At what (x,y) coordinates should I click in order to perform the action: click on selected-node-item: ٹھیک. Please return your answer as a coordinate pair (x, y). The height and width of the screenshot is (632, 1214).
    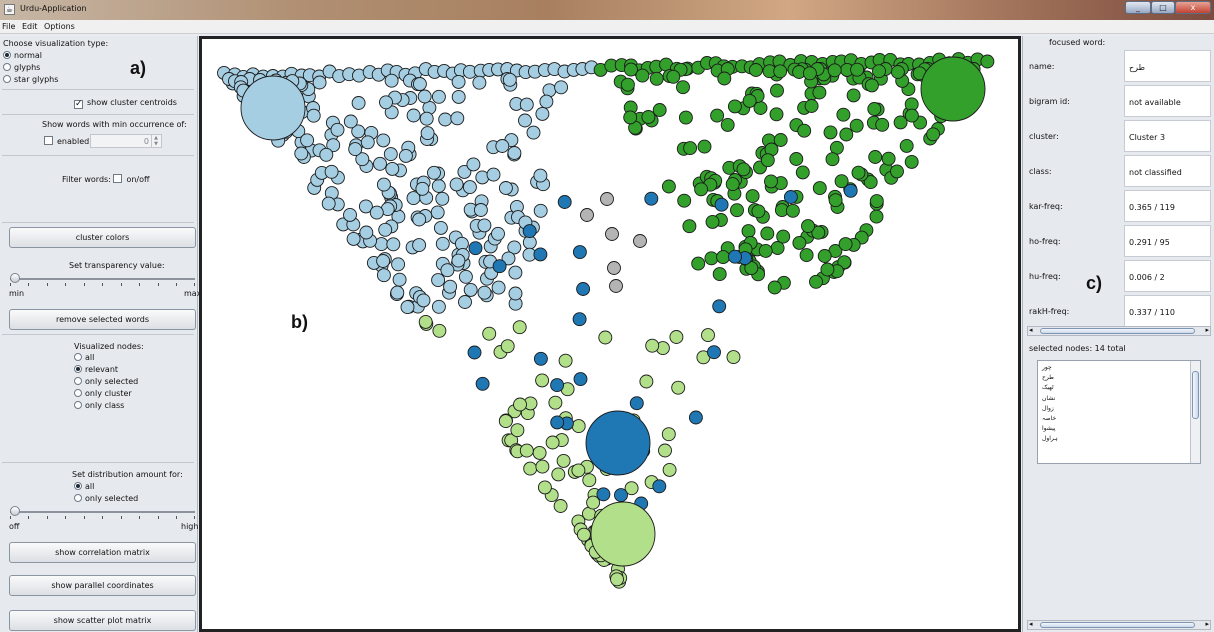
    Looking at the image, I should click on (1048, 388).